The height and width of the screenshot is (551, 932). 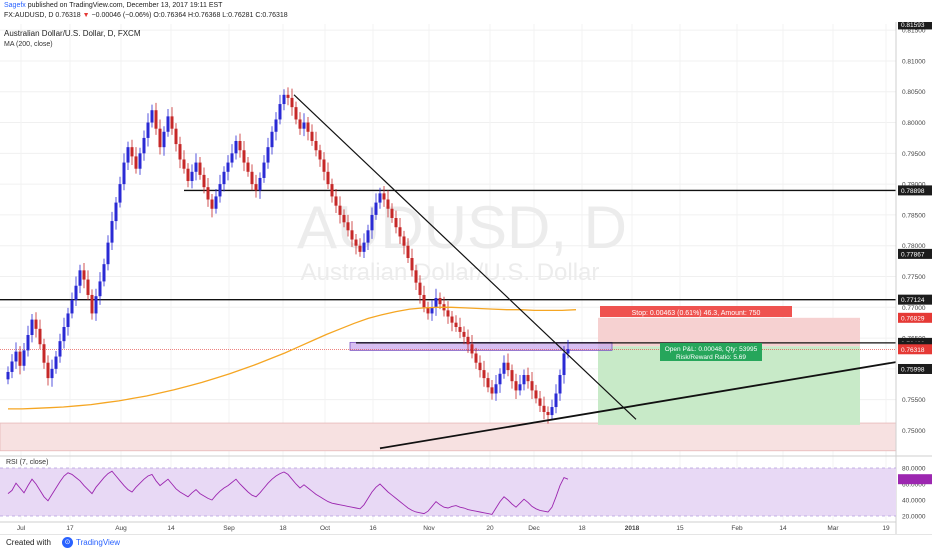 I want to click on author-link: Sagefx, so click(x=15, y=5).